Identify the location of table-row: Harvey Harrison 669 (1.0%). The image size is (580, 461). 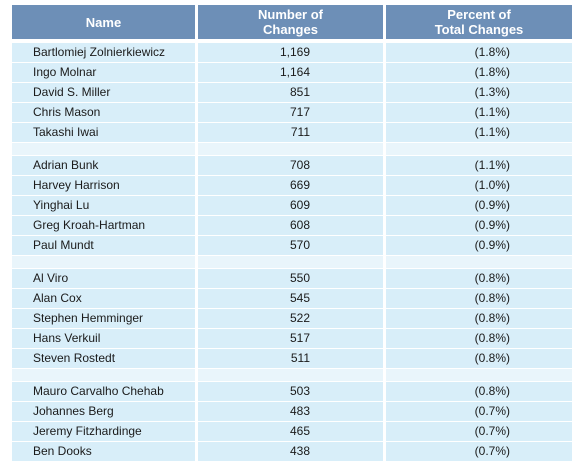
(292, 185).